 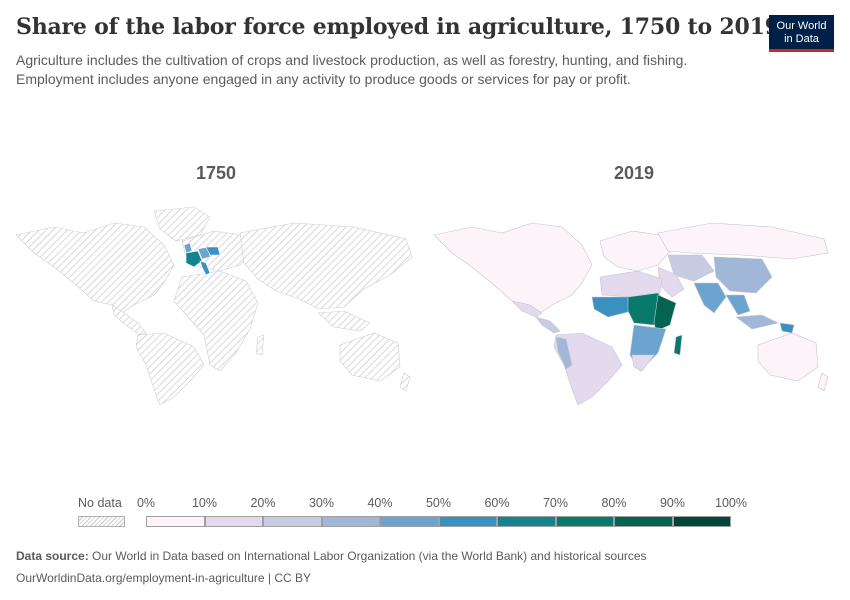 I want to click on legend-swatch-80-90%, so click(x=643, y=521).